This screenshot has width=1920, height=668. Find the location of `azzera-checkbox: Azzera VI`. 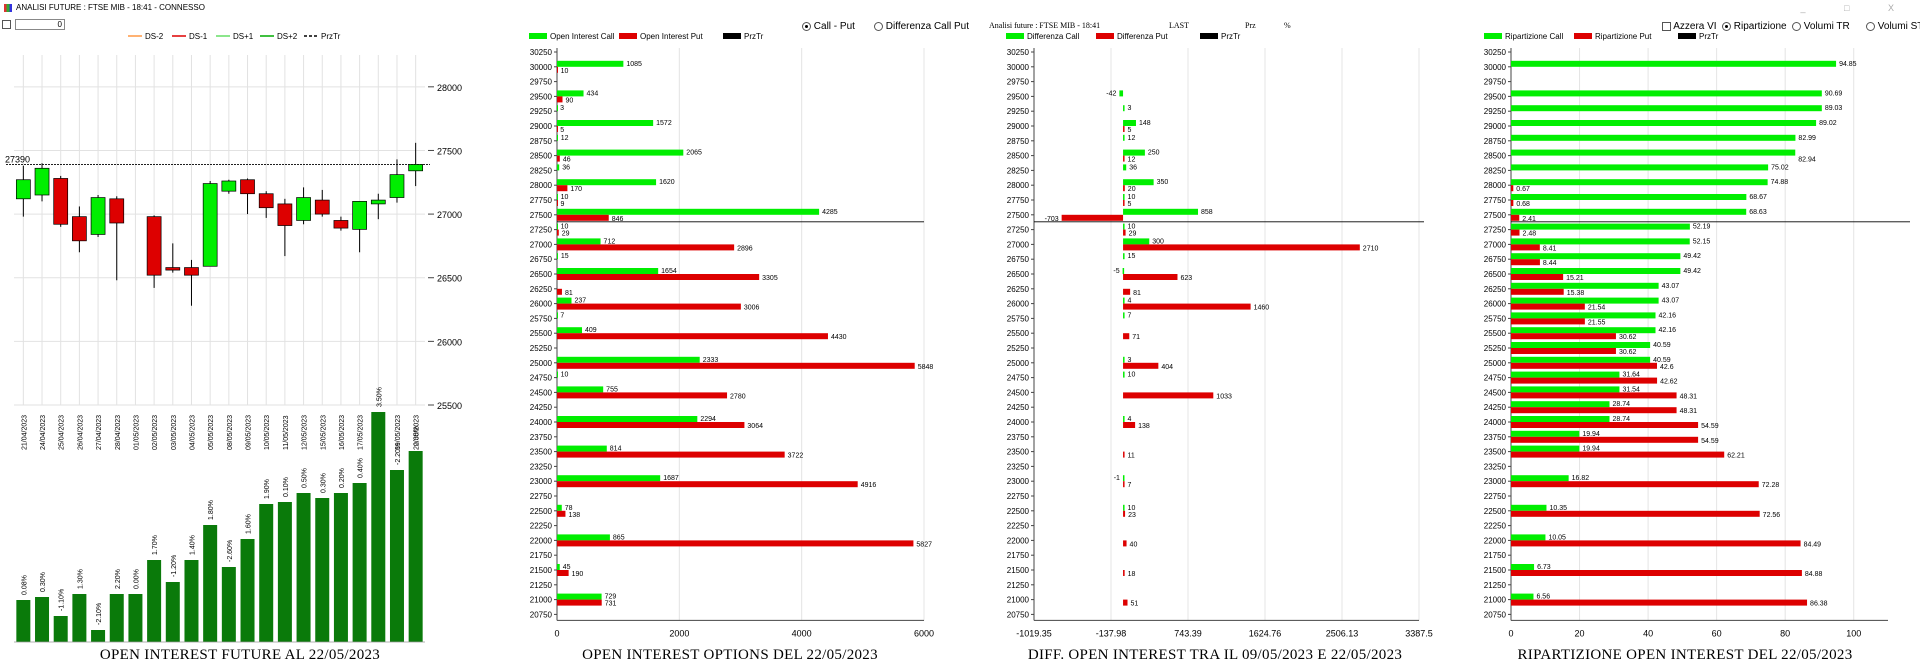

azzera-checkbox: Azzera VI is located at coordinates (1689, 26).